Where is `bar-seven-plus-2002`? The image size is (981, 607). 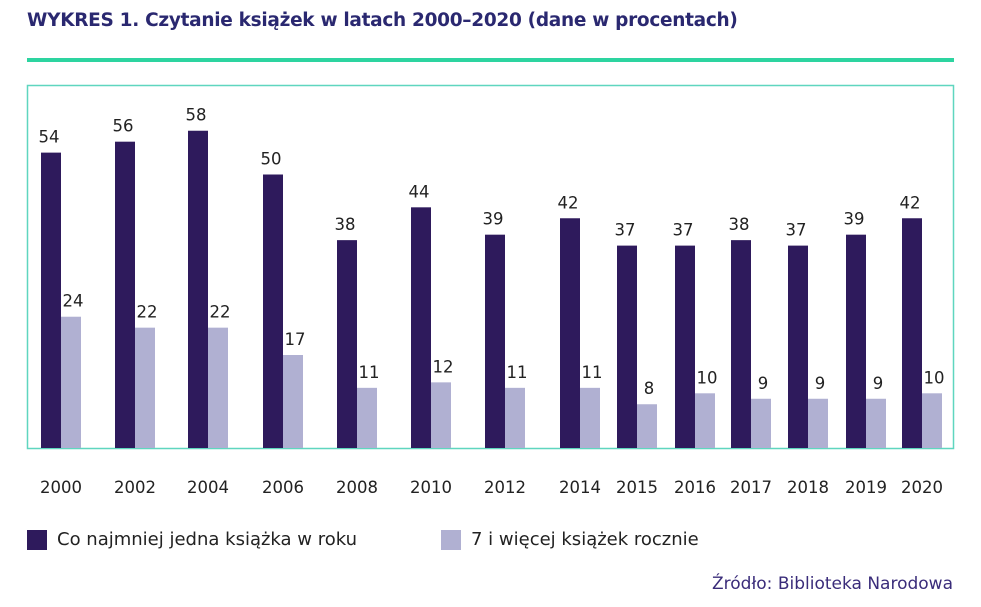 bar-seven-plus-2002 is located at coordinates (145, 387).